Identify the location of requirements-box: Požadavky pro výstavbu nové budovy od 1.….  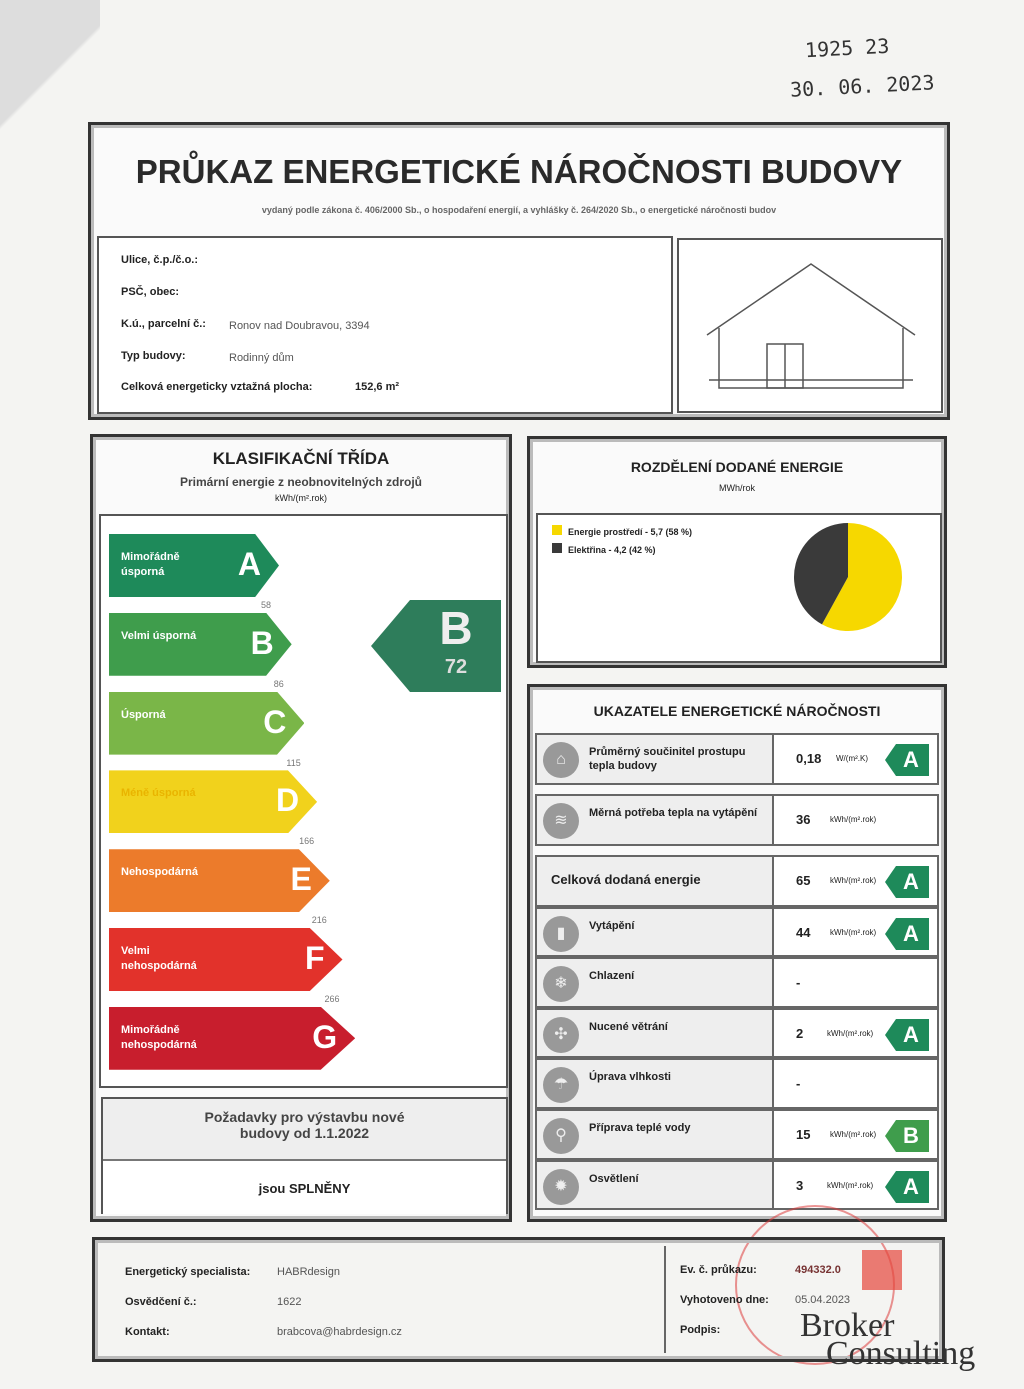
(304, 1155).